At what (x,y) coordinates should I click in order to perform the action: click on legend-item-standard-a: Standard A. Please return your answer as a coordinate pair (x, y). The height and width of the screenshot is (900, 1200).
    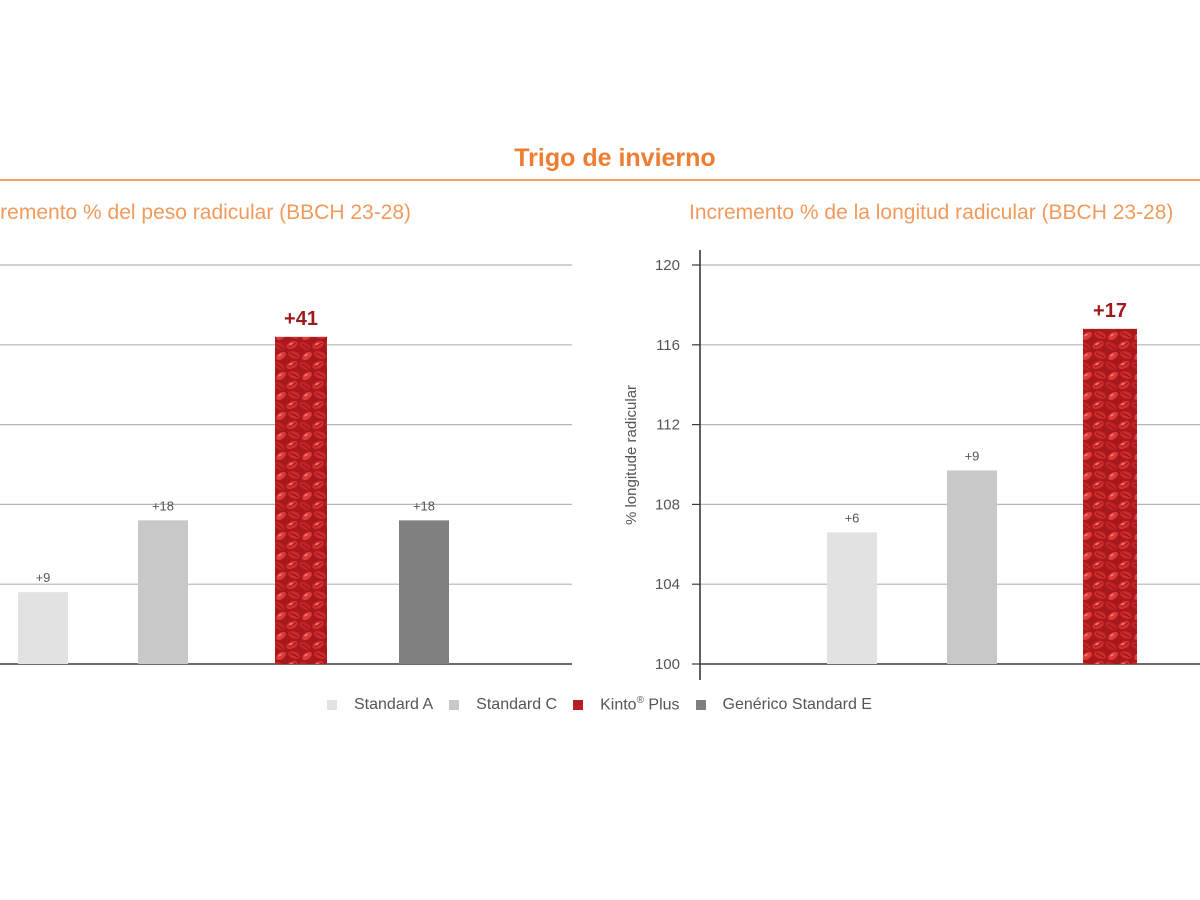
    Looking at the image, I should click on (380, 705).